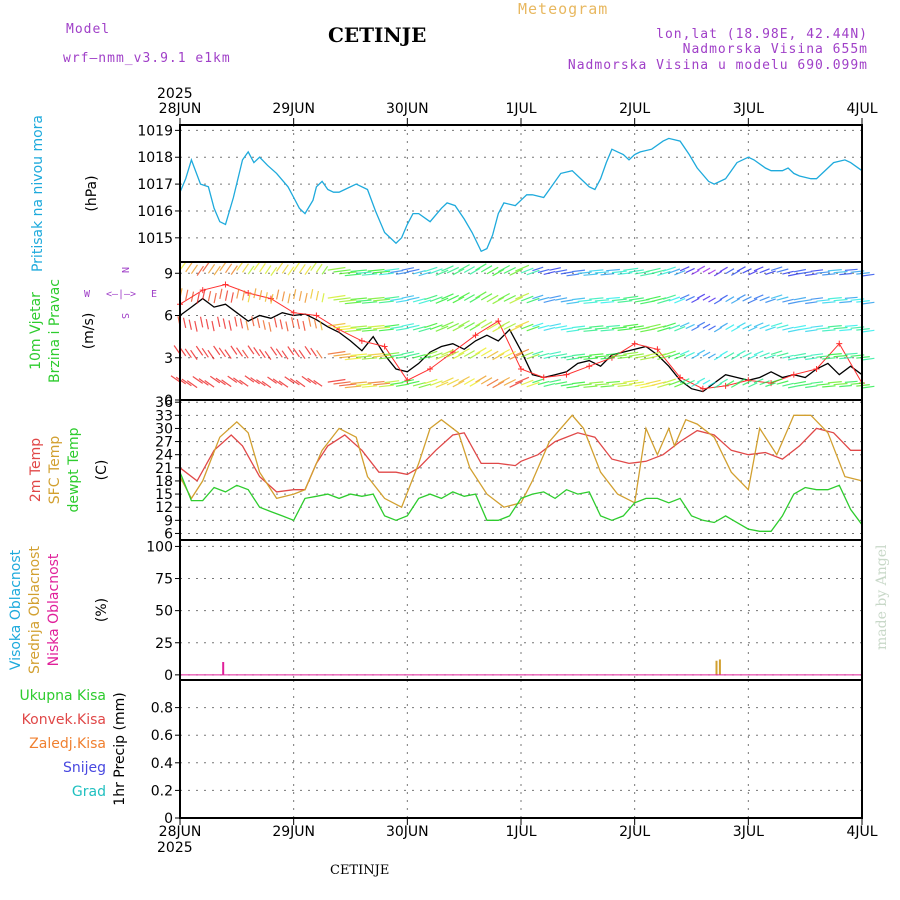 This screenshot has width=900, height=900. Describe the element at coordinates (225, 284) in the screenshot. I see `gust-marker` at that location.